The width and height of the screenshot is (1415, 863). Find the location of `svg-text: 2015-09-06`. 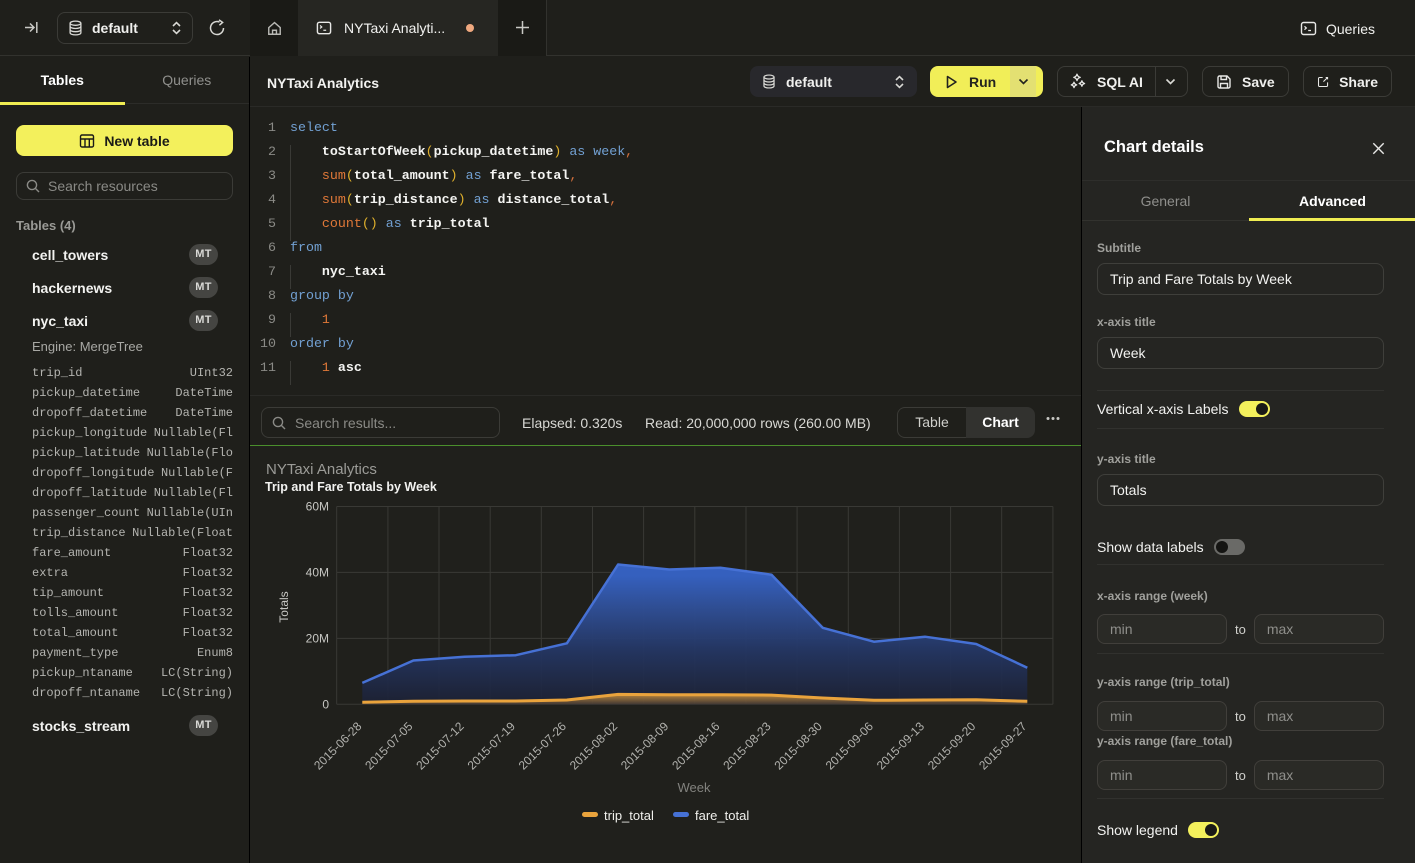

svg-text: 2015-09-06 is located at coordinates (850, 746).